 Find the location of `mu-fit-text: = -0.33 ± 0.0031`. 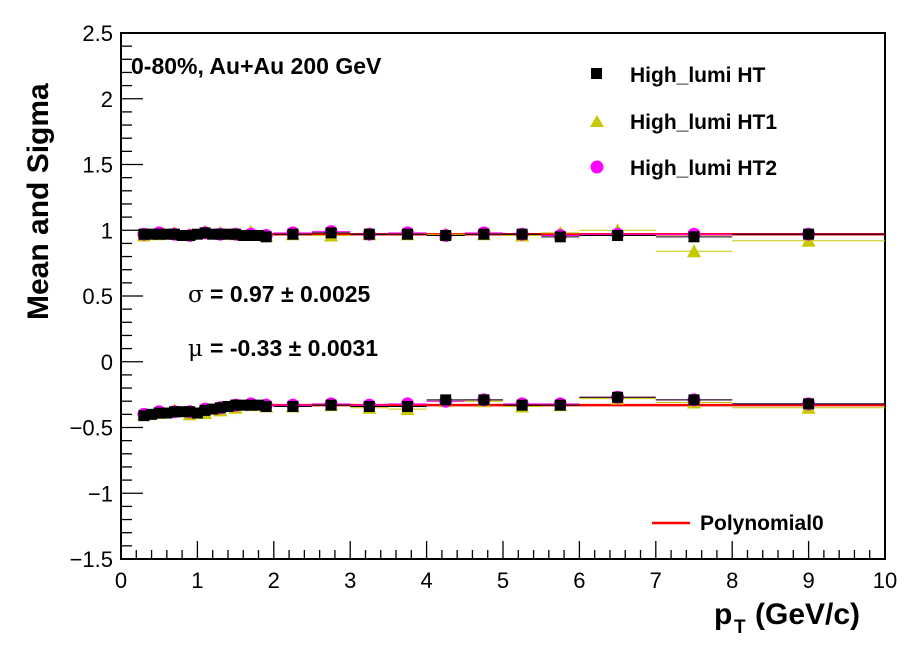

mu-fit-text: = -0.33 ± 0.0031 is located at coordinates (294, 348).